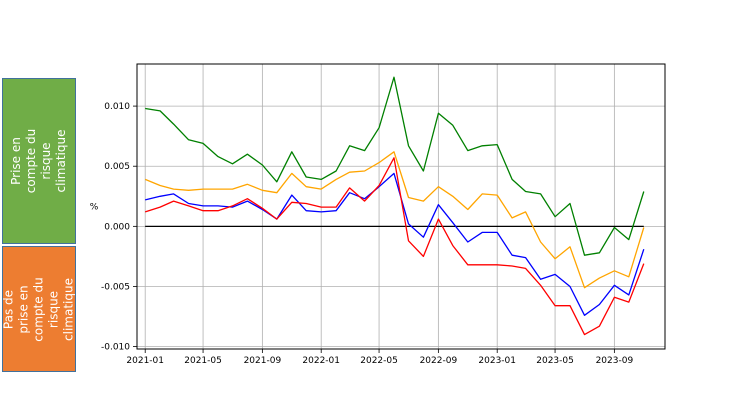 Image resolution: width=730 pixels, height=410 pixels. What do you see at coordinates (439, 361) in the screenshot?
I see `x-tick-label: 2022-09` at bounding box center [439, 361].